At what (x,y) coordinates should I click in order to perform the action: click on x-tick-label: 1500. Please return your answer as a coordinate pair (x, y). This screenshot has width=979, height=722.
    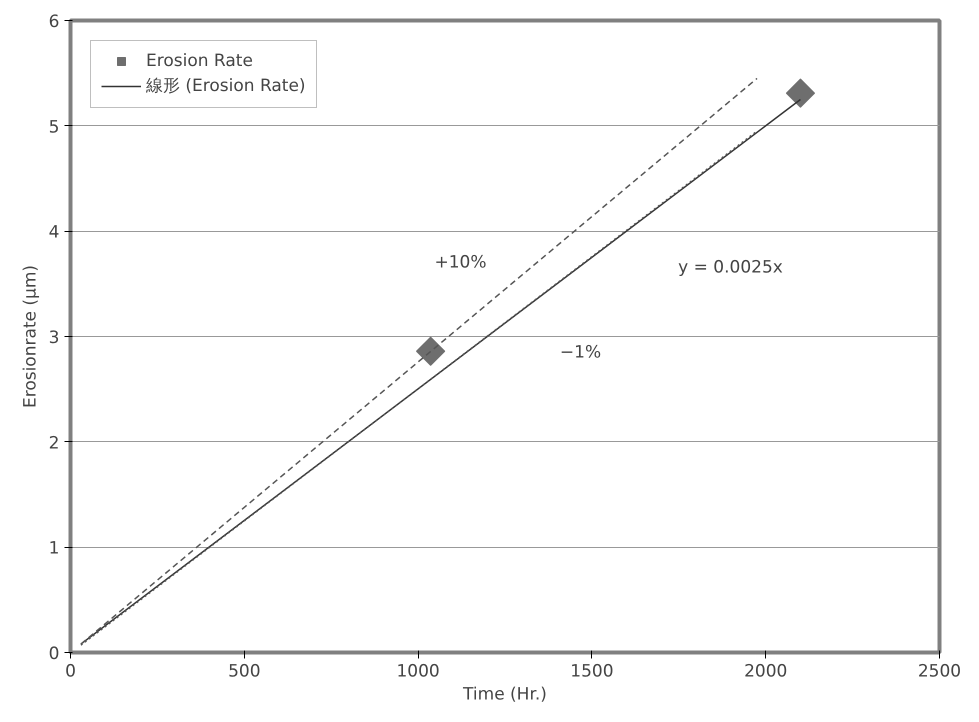
    Looking at the image, I should click on (592, 672).